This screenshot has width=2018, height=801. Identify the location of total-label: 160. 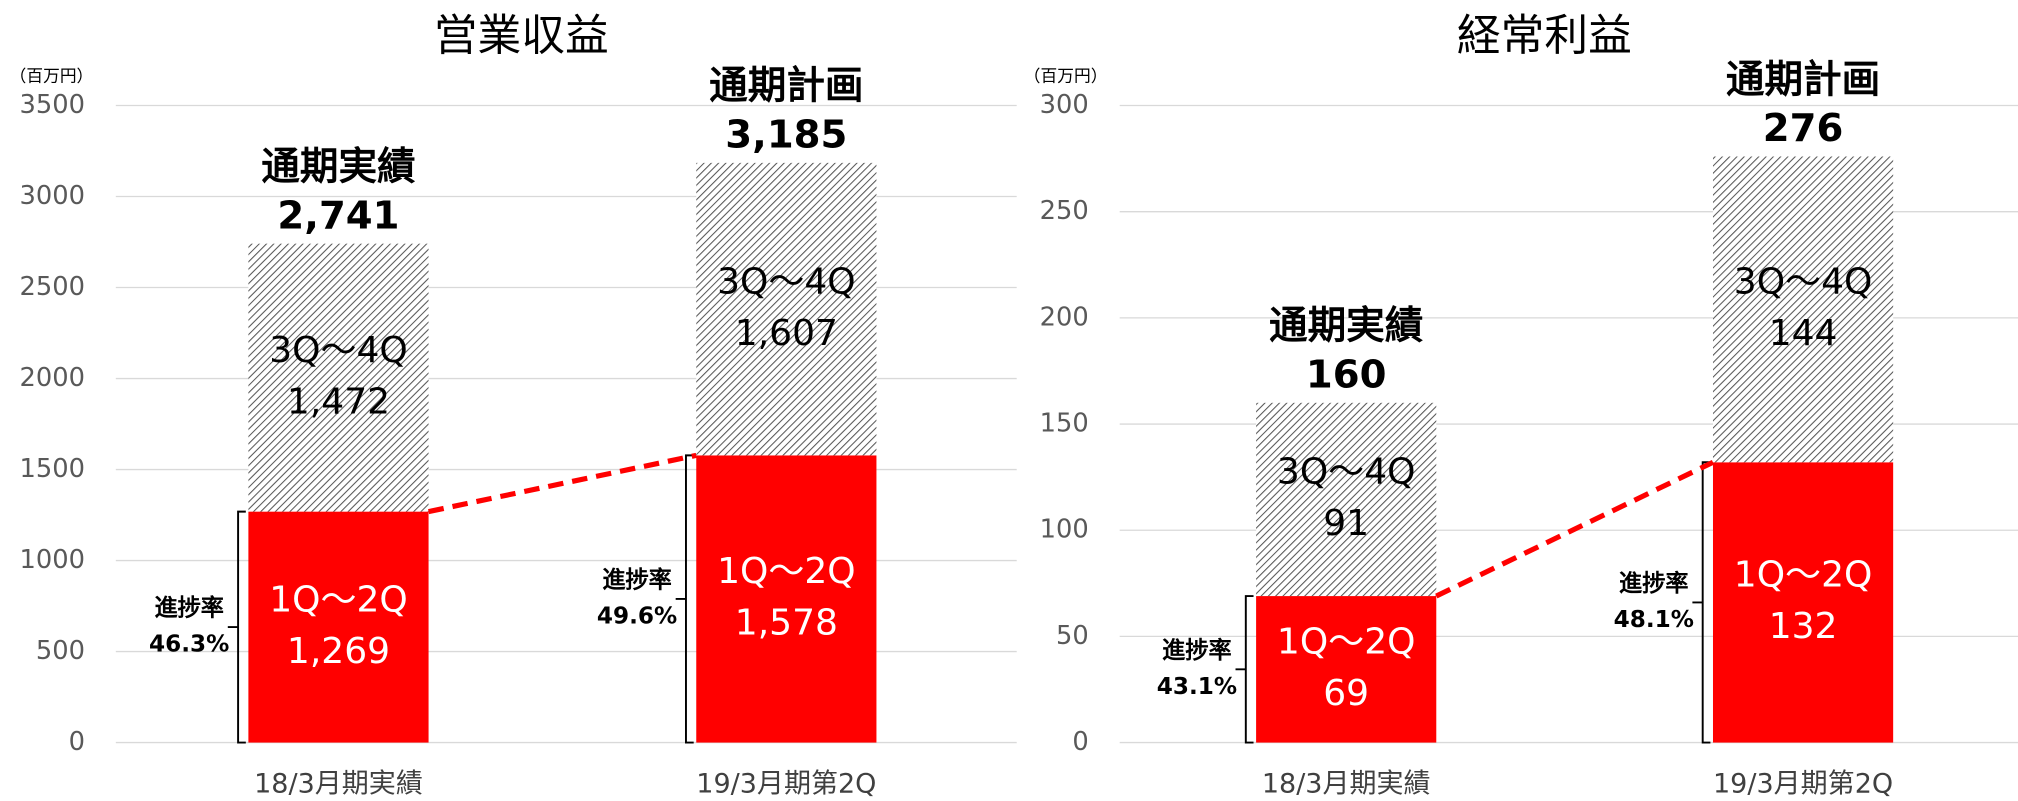
(1346, 375).